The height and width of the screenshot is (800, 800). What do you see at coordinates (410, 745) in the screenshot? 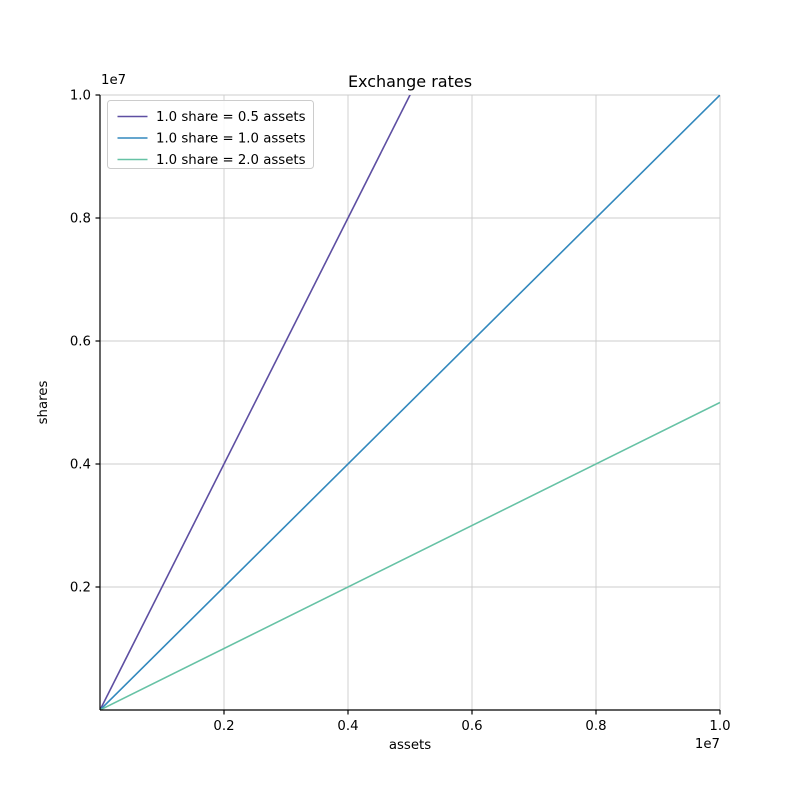
I see `x-axis-label: assets` at bounding box center [410, 745].